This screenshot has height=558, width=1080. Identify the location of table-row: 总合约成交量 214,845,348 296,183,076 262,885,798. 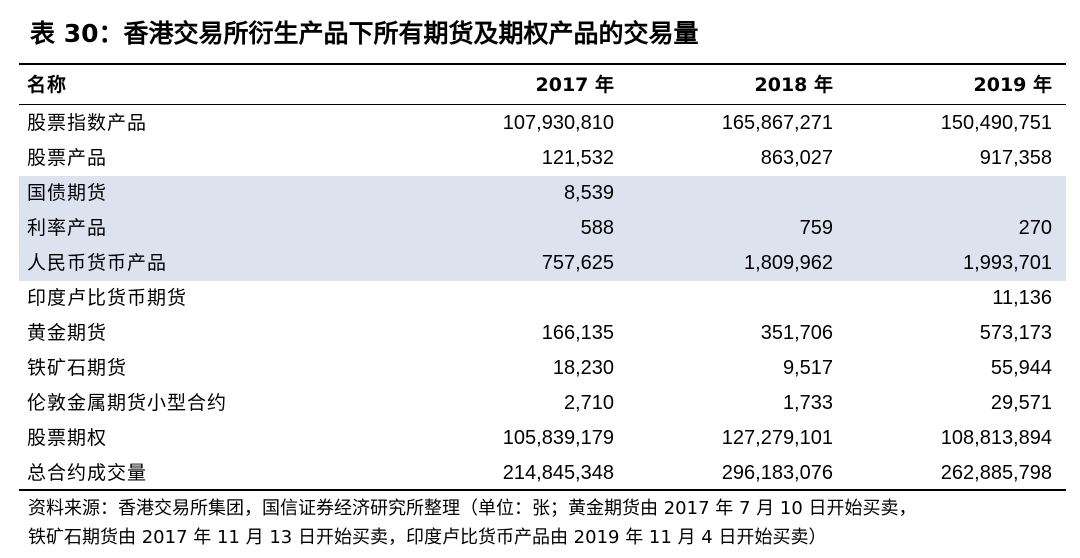
(542, 473).